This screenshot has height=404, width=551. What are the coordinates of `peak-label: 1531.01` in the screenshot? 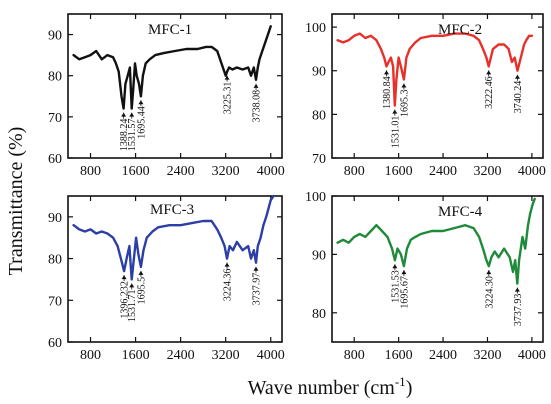 It's located at (395, 132).